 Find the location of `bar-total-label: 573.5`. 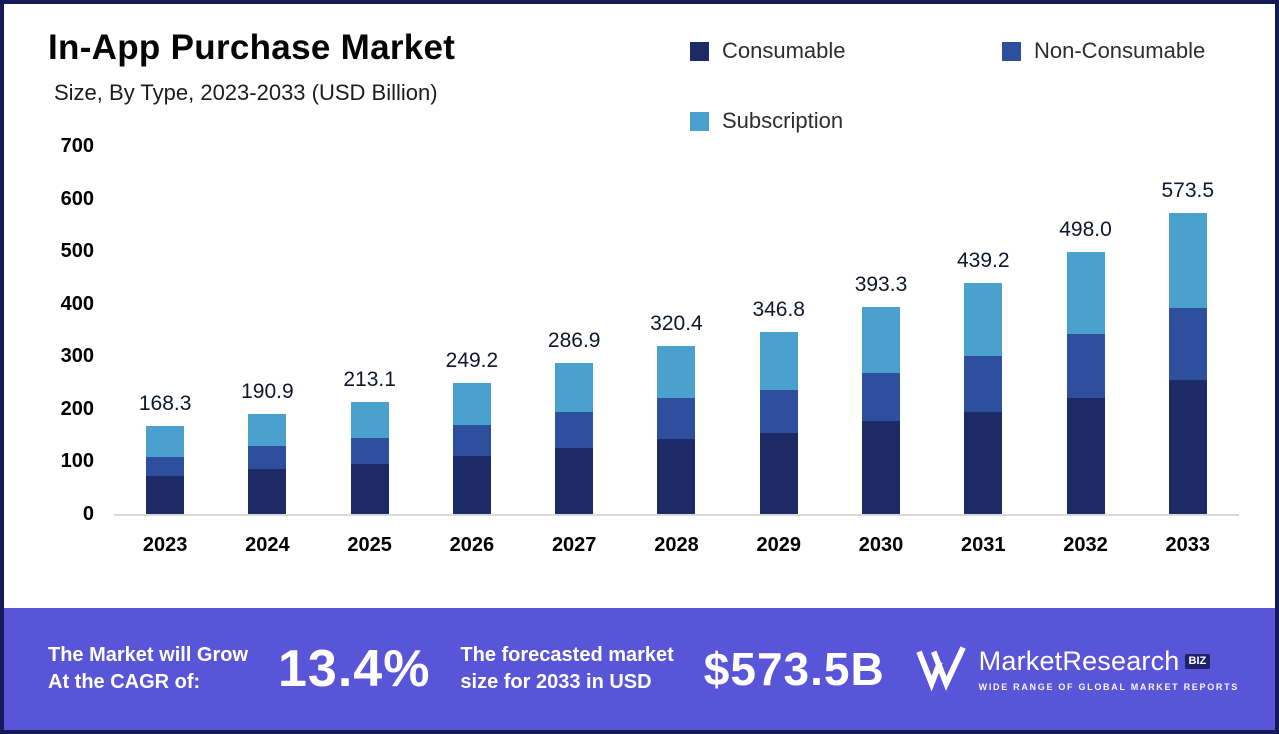

bar-total-label: 573.5 is located at coordinates (1188, 190).